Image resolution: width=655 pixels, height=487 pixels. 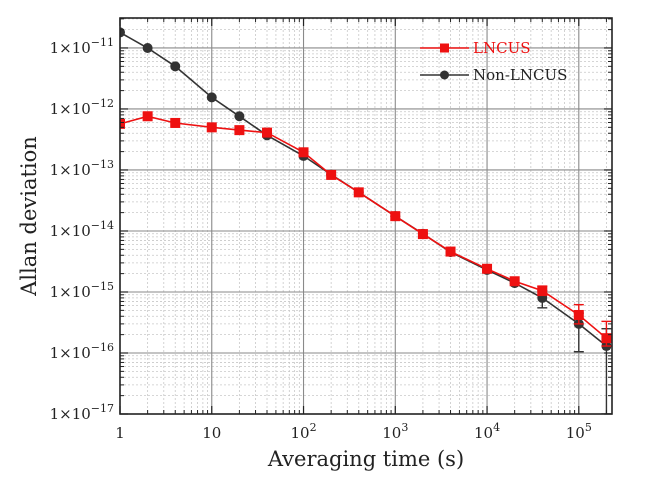 What do you see at coordinates (82, 46) in the screenshot?
I see `y-tick-label: 1×10⁻¹¹` at bounding box center [82, 46].